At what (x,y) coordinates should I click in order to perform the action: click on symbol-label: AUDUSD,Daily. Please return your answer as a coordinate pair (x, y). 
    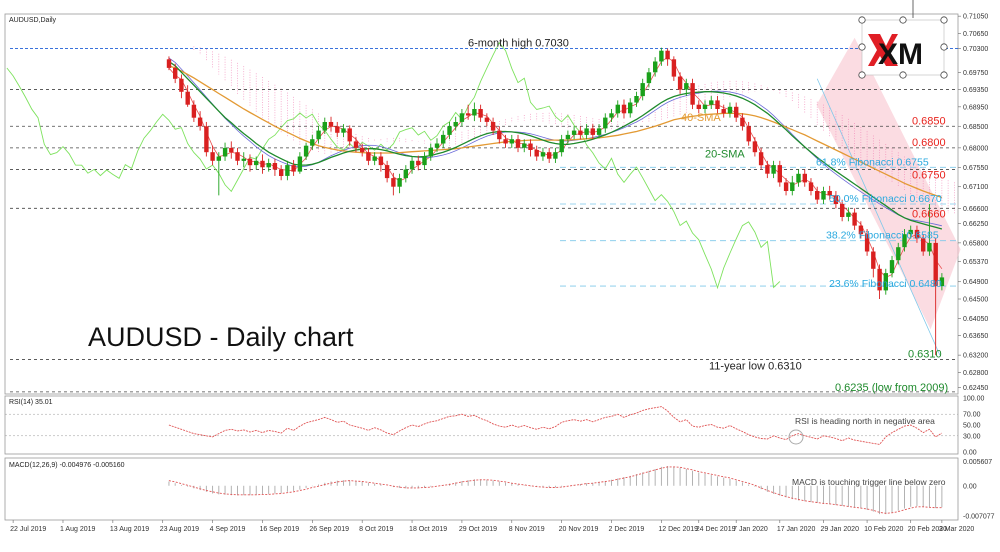
    Looking at the image, I should click on (33, 20).